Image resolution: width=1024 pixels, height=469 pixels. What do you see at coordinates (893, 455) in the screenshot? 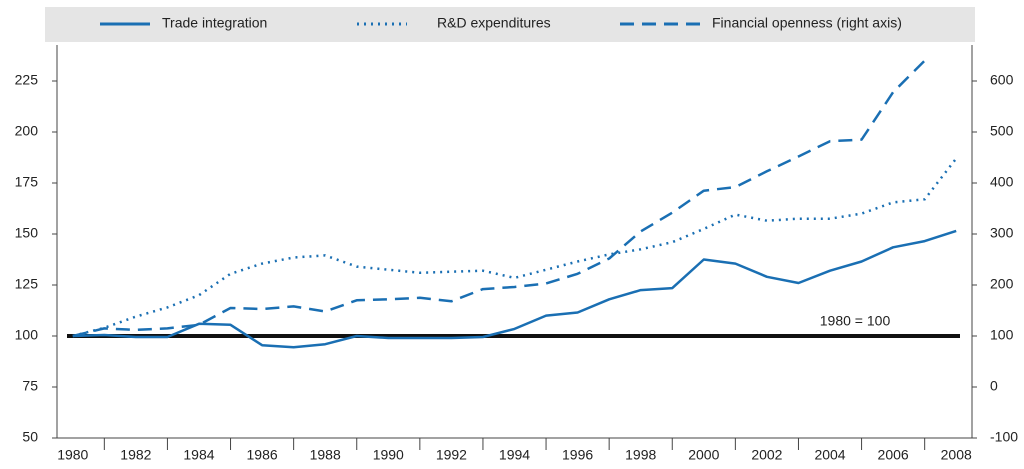
I see `x-tick-label: 2006` at bounding box center [893, 455].